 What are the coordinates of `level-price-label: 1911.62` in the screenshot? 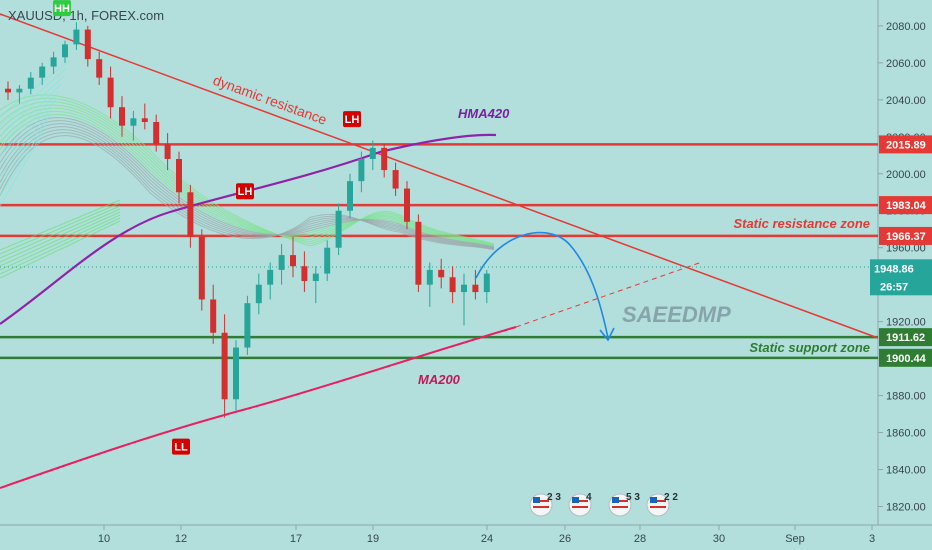 It's located at (905, 338).